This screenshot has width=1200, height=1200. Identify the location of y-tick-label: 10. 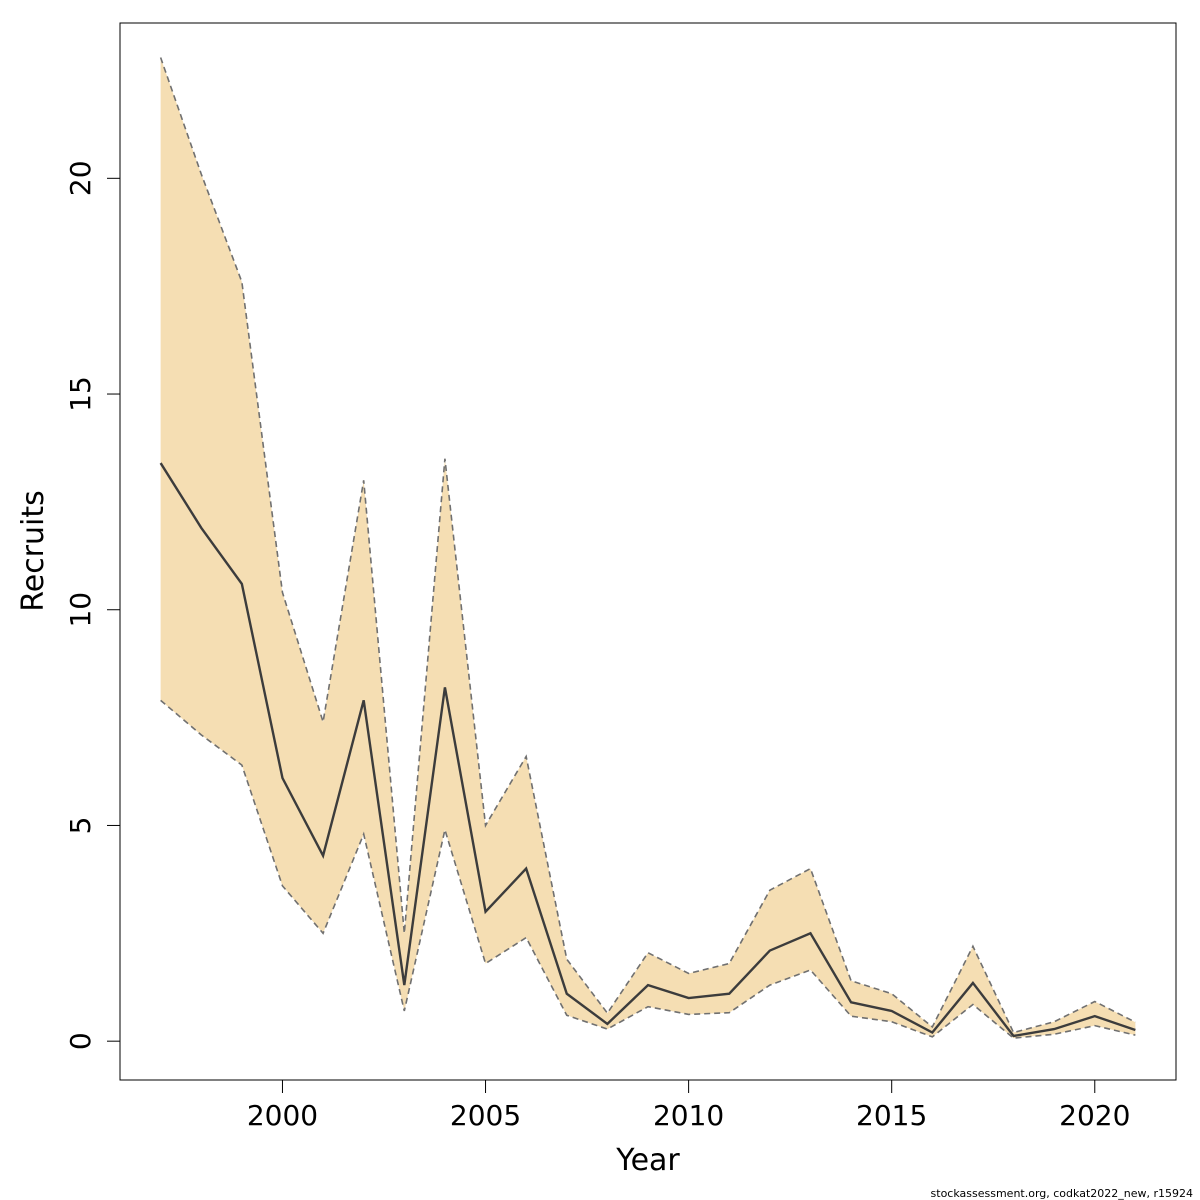
(80, 610).